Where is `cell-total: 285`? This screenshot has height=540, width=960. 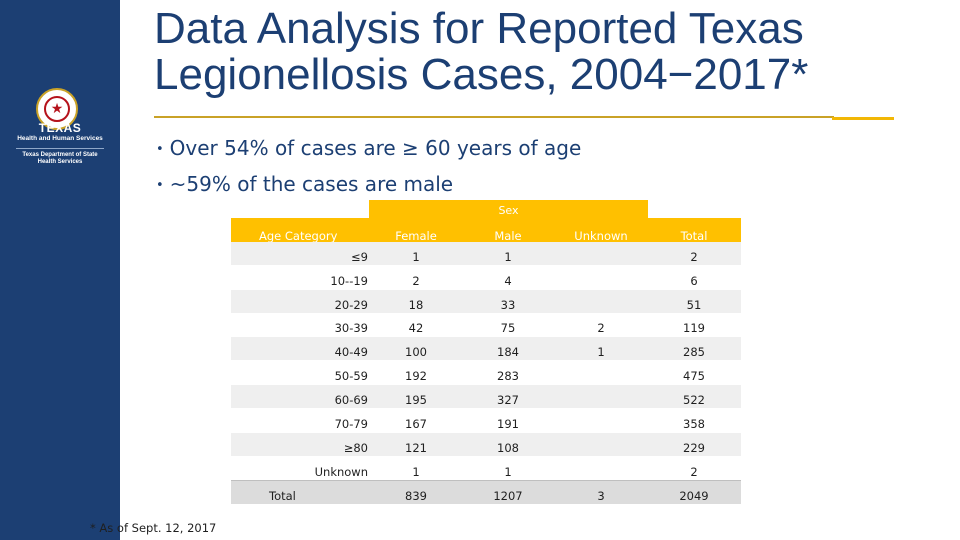
cell-total: 285 is located at coordinates (694, 352).